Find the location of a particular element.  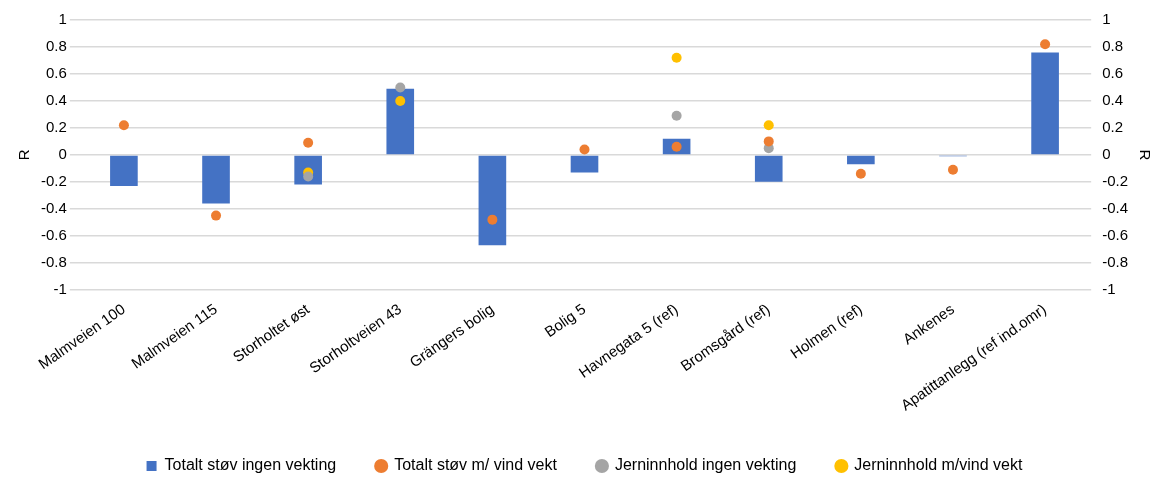

y-tick-label: -0.4 is located at coordinates (53, 207).